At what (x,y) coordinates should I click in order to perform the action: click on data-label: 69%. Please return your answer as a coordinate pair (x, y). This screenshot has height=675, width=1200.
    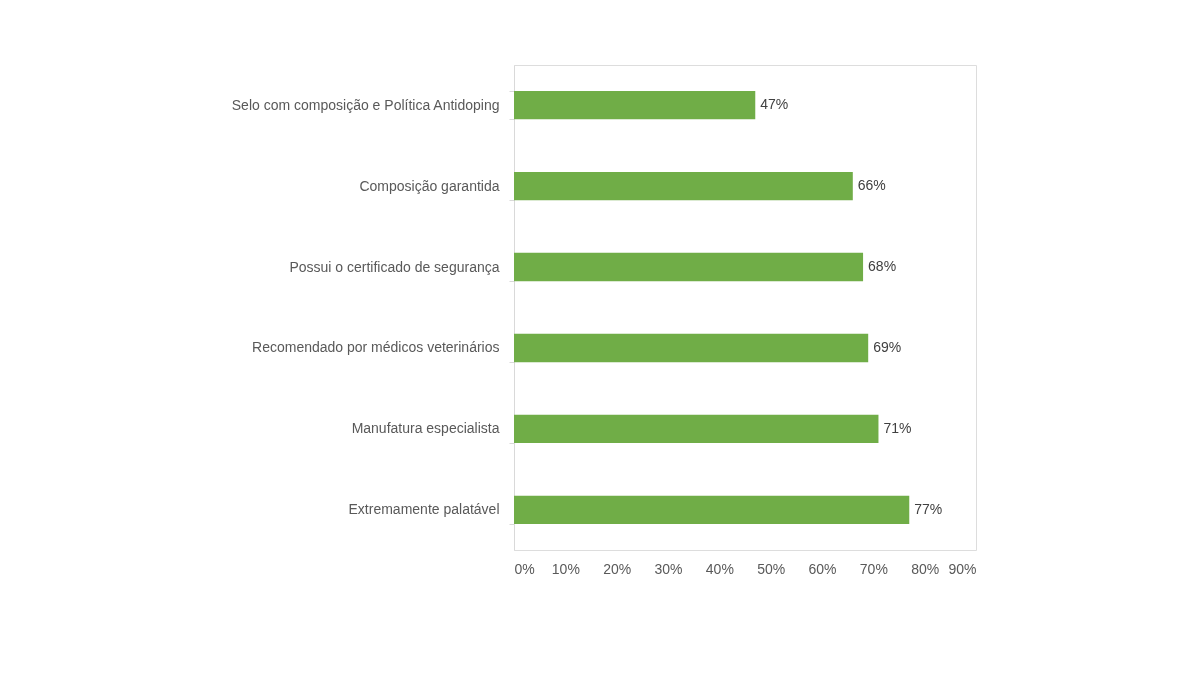
    Looking at the image, I should click on (887, 346).